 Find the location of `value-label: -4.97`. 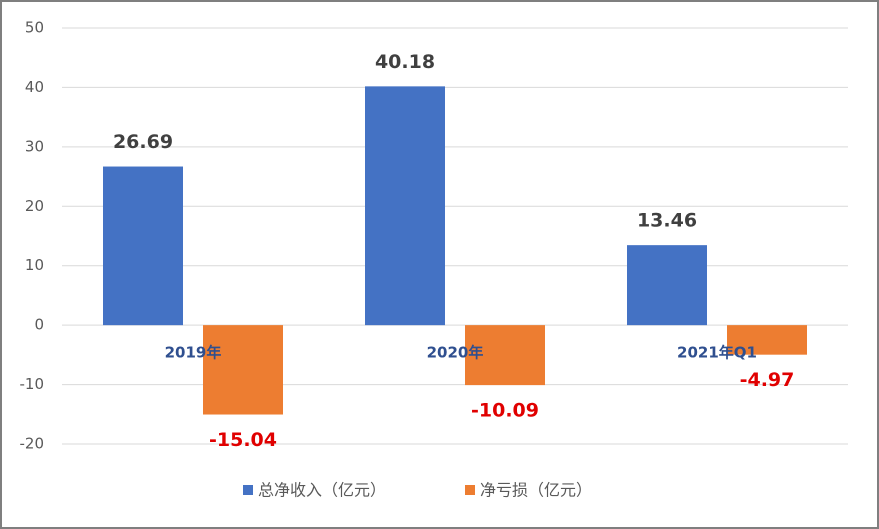

value-label: -4.97 is located at coordinates (767, 380).